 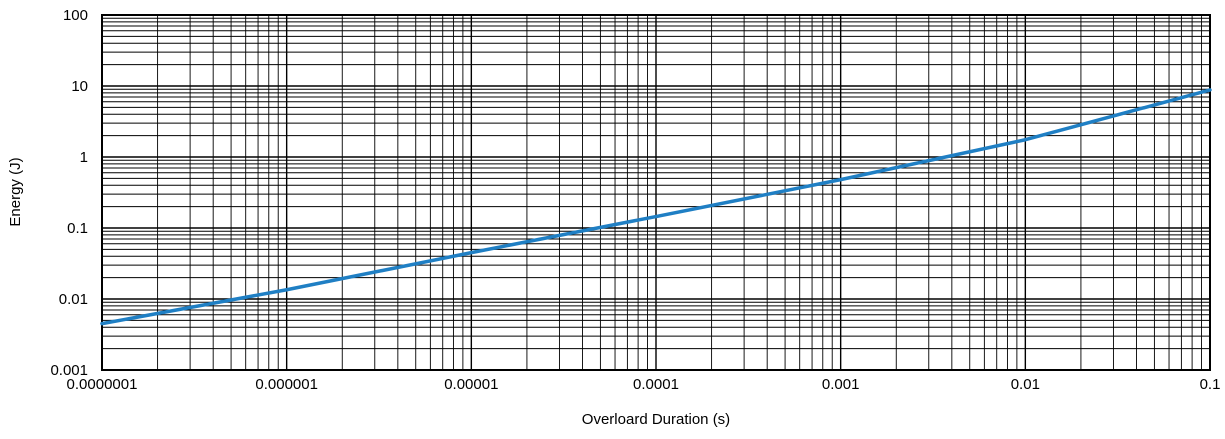 What do you see at coordinates (69, 370) in the screenshot?
I see `y-tick-label: 0.001` at bounding box center [69, 370].